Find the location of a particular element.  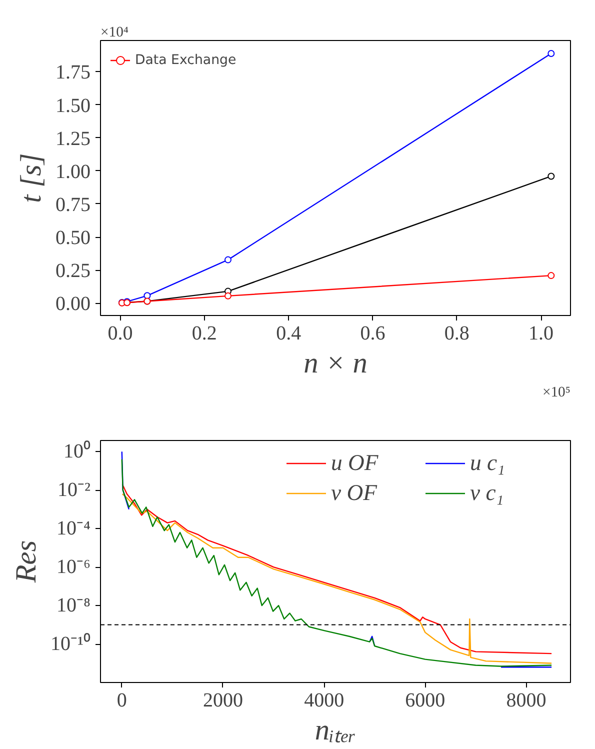

x-tick-label: 0.6 is located at coordinates (373, 333).